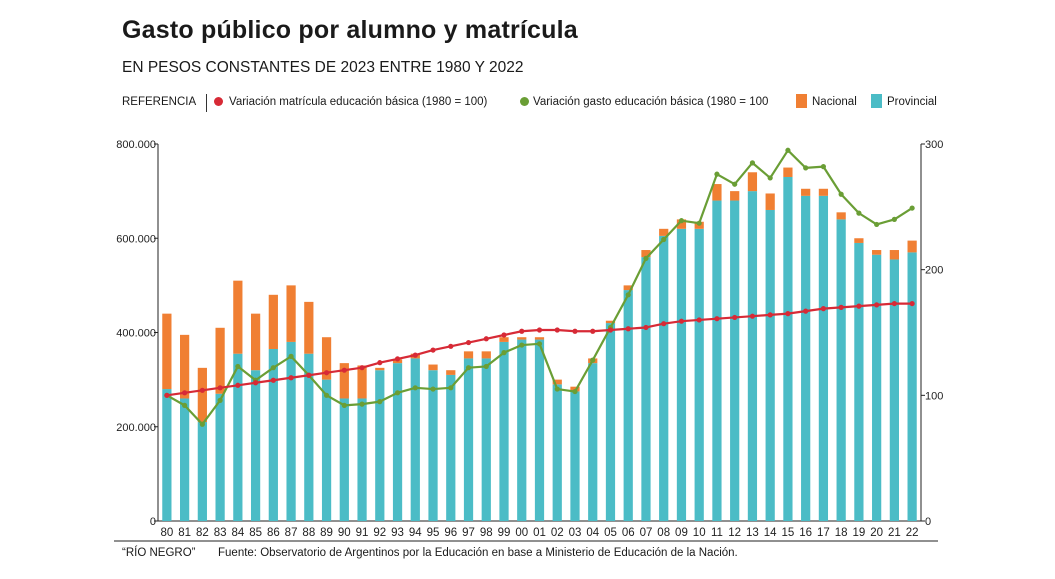 This screenshot has height=579, width=1055. I want to click on x-tick-label: 03, so click(575, 533).